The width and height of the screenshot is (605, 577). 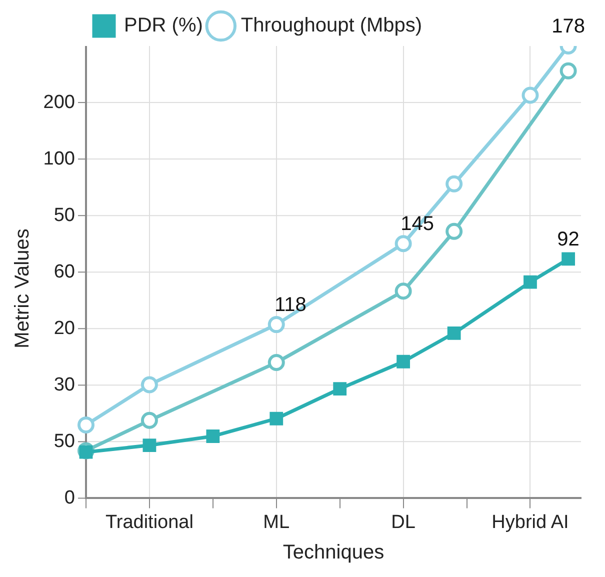 What do you see at coordinates (23, 288) in the screenshot?
I see `y-axis-title: Metric Values` at bounding box center [23, 288].